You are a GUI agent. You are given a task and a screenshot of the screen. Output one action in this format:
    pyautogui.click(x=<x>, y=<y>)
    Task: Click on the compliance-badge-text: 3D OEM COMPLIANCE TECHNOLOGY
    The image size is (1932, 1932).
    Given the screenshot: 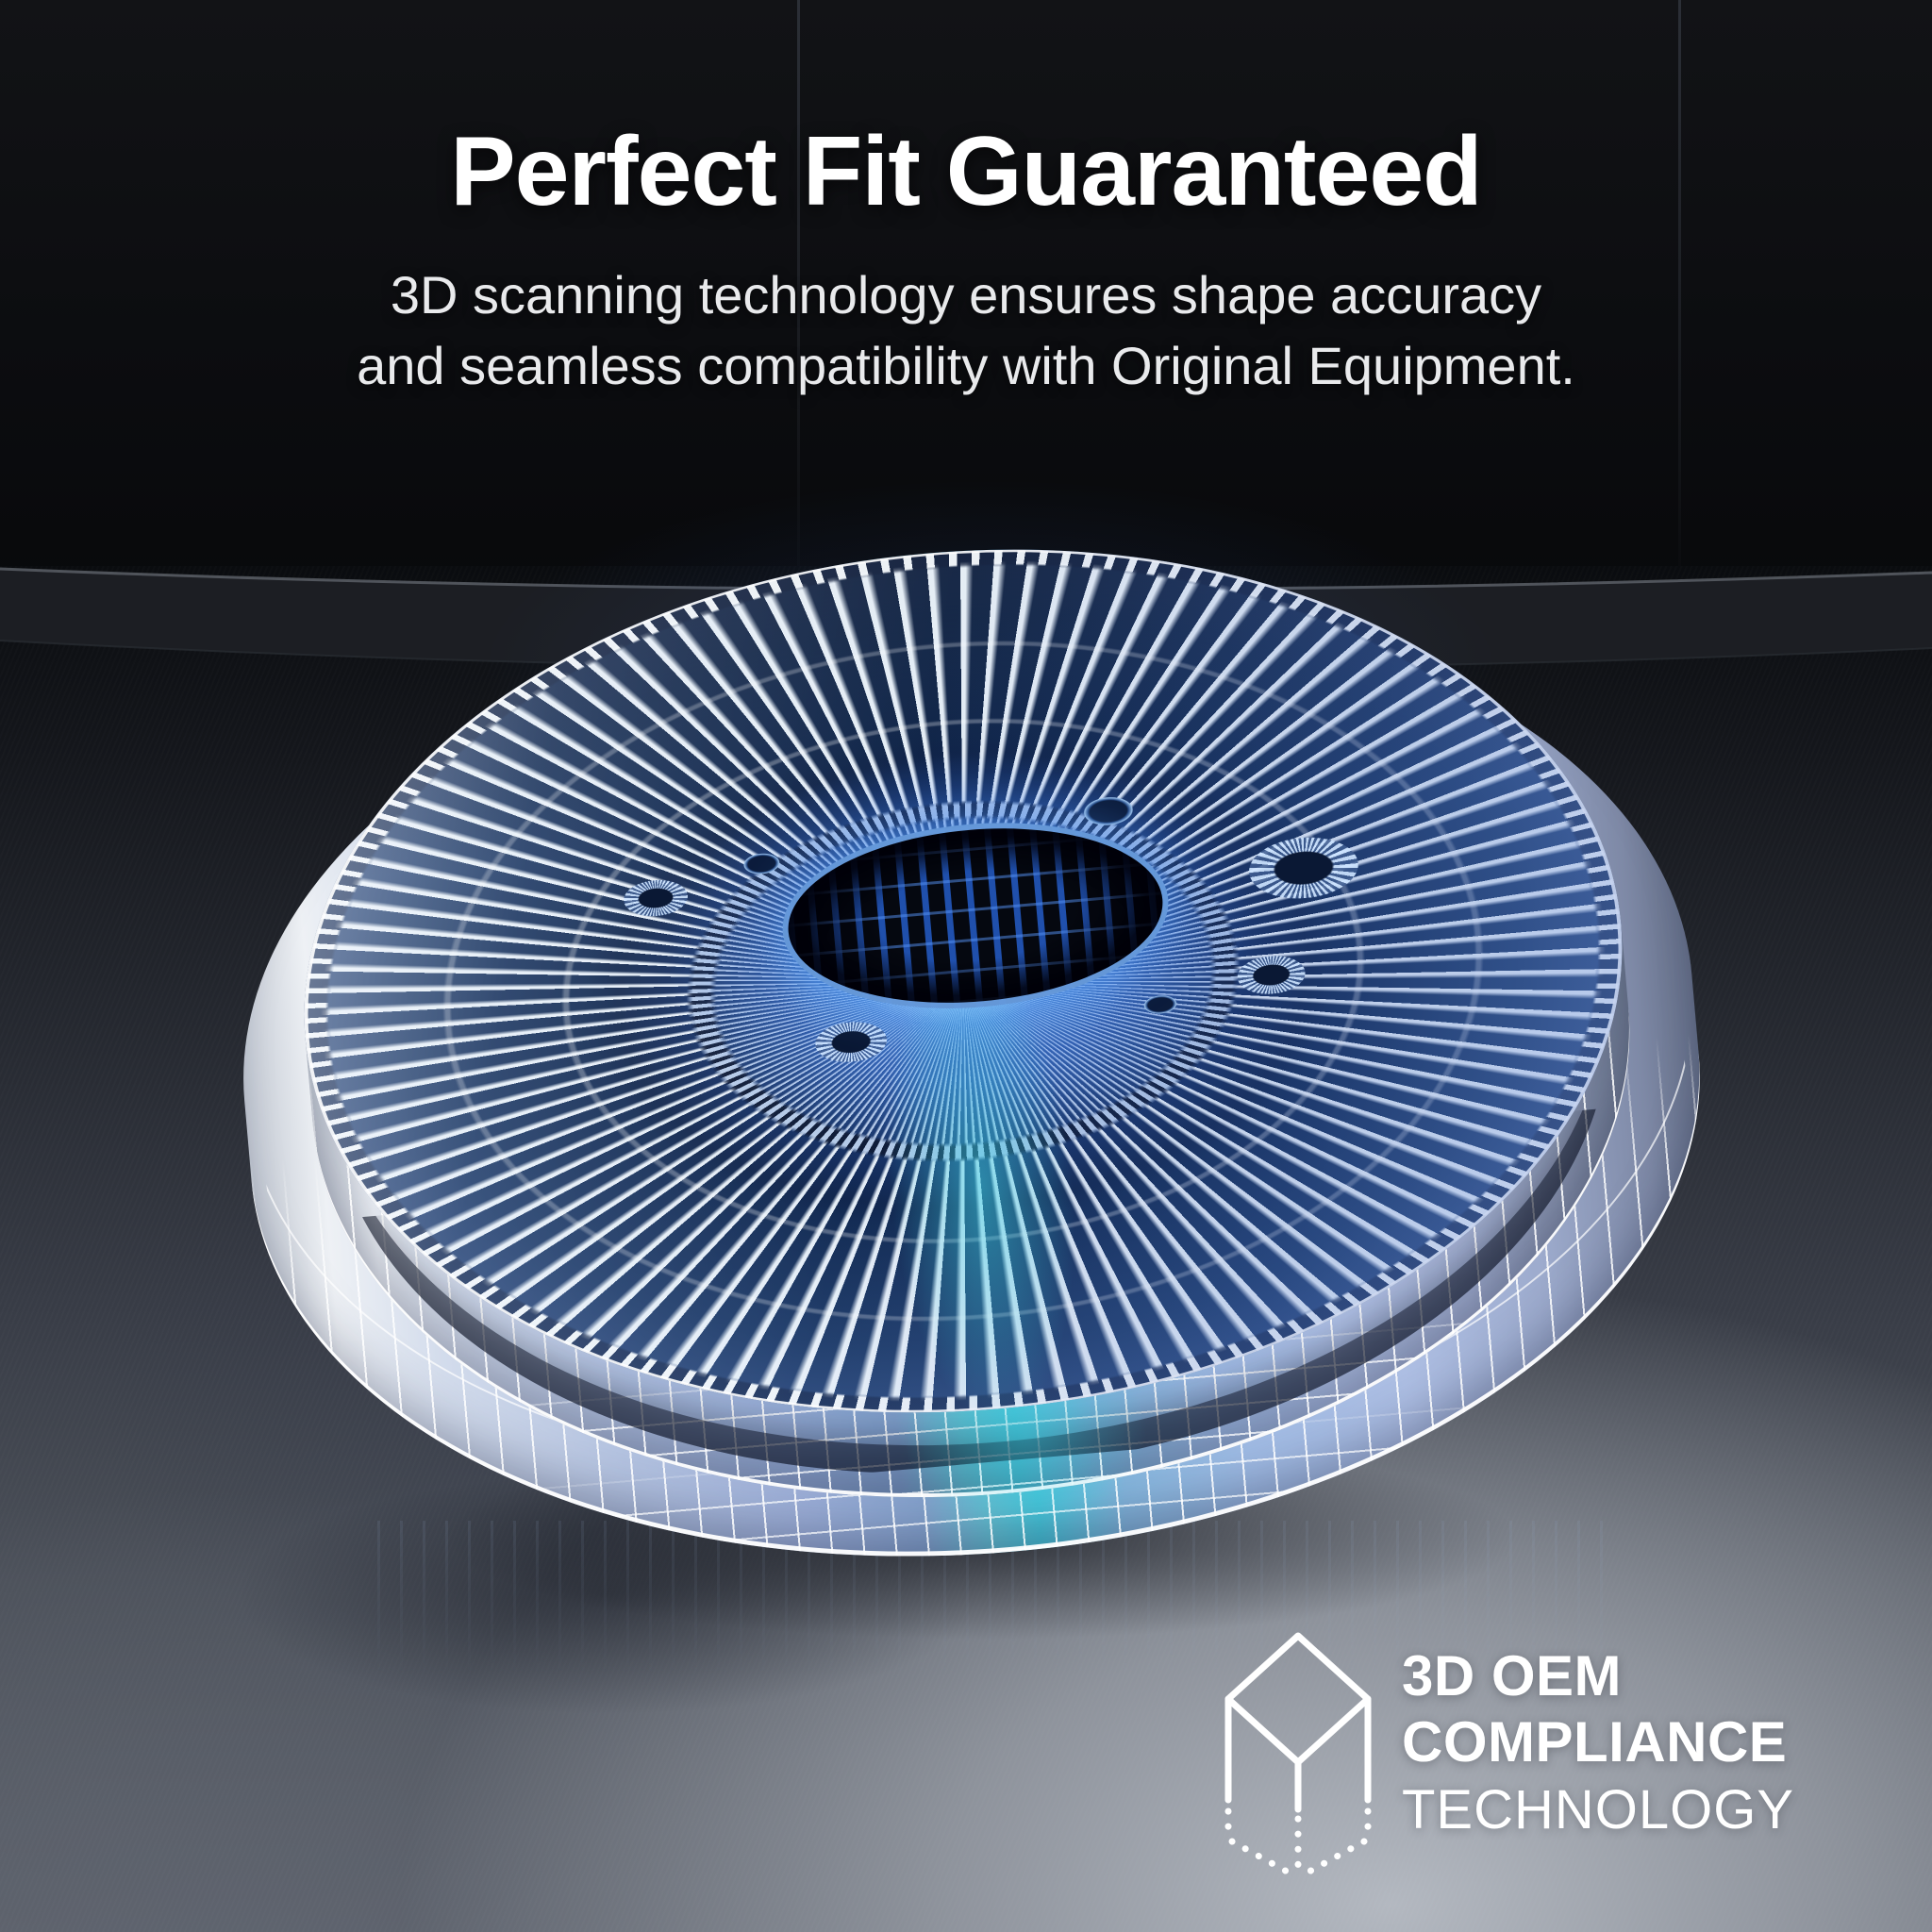 What is the action you would take?
    pyautogui.click(x=1598, y=1736)
    